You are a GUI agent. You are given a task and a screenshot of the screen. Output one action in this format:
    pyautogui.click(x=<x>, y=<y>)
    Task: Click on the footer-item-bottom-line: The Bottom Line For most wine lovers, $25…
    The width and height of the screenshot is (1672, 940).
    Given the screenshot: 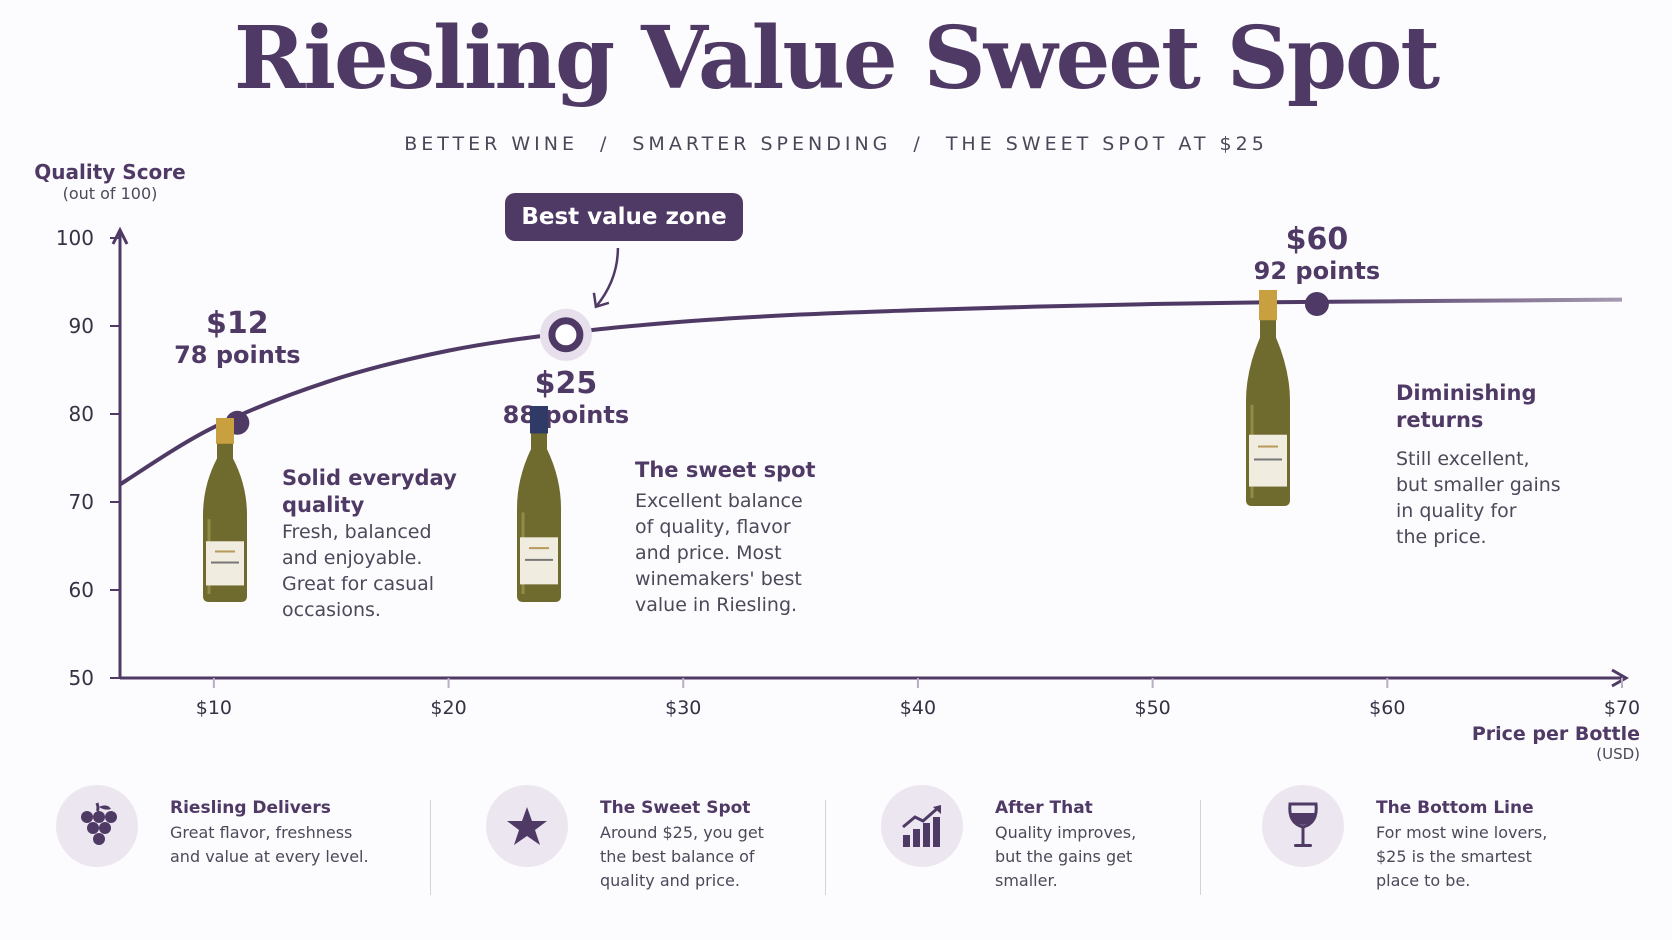 What is the action you would take?
    pyautogui.click(x=1404, y=839)
    